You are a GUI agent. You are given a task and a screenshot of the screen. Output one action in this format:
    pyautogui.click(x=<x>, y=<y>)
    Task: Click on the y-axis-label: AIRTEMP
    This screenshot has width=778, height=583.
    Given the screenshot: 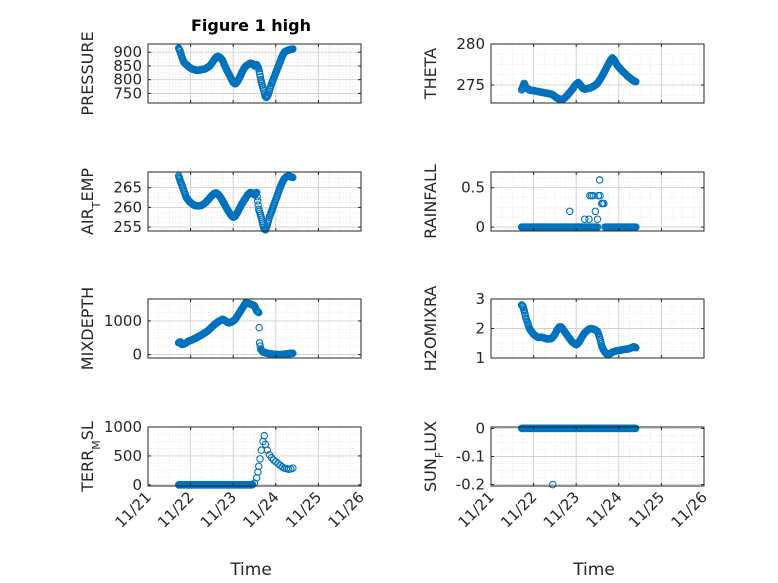 What is the action you would take?
    pyautogui.click(x=90, y=201)
    